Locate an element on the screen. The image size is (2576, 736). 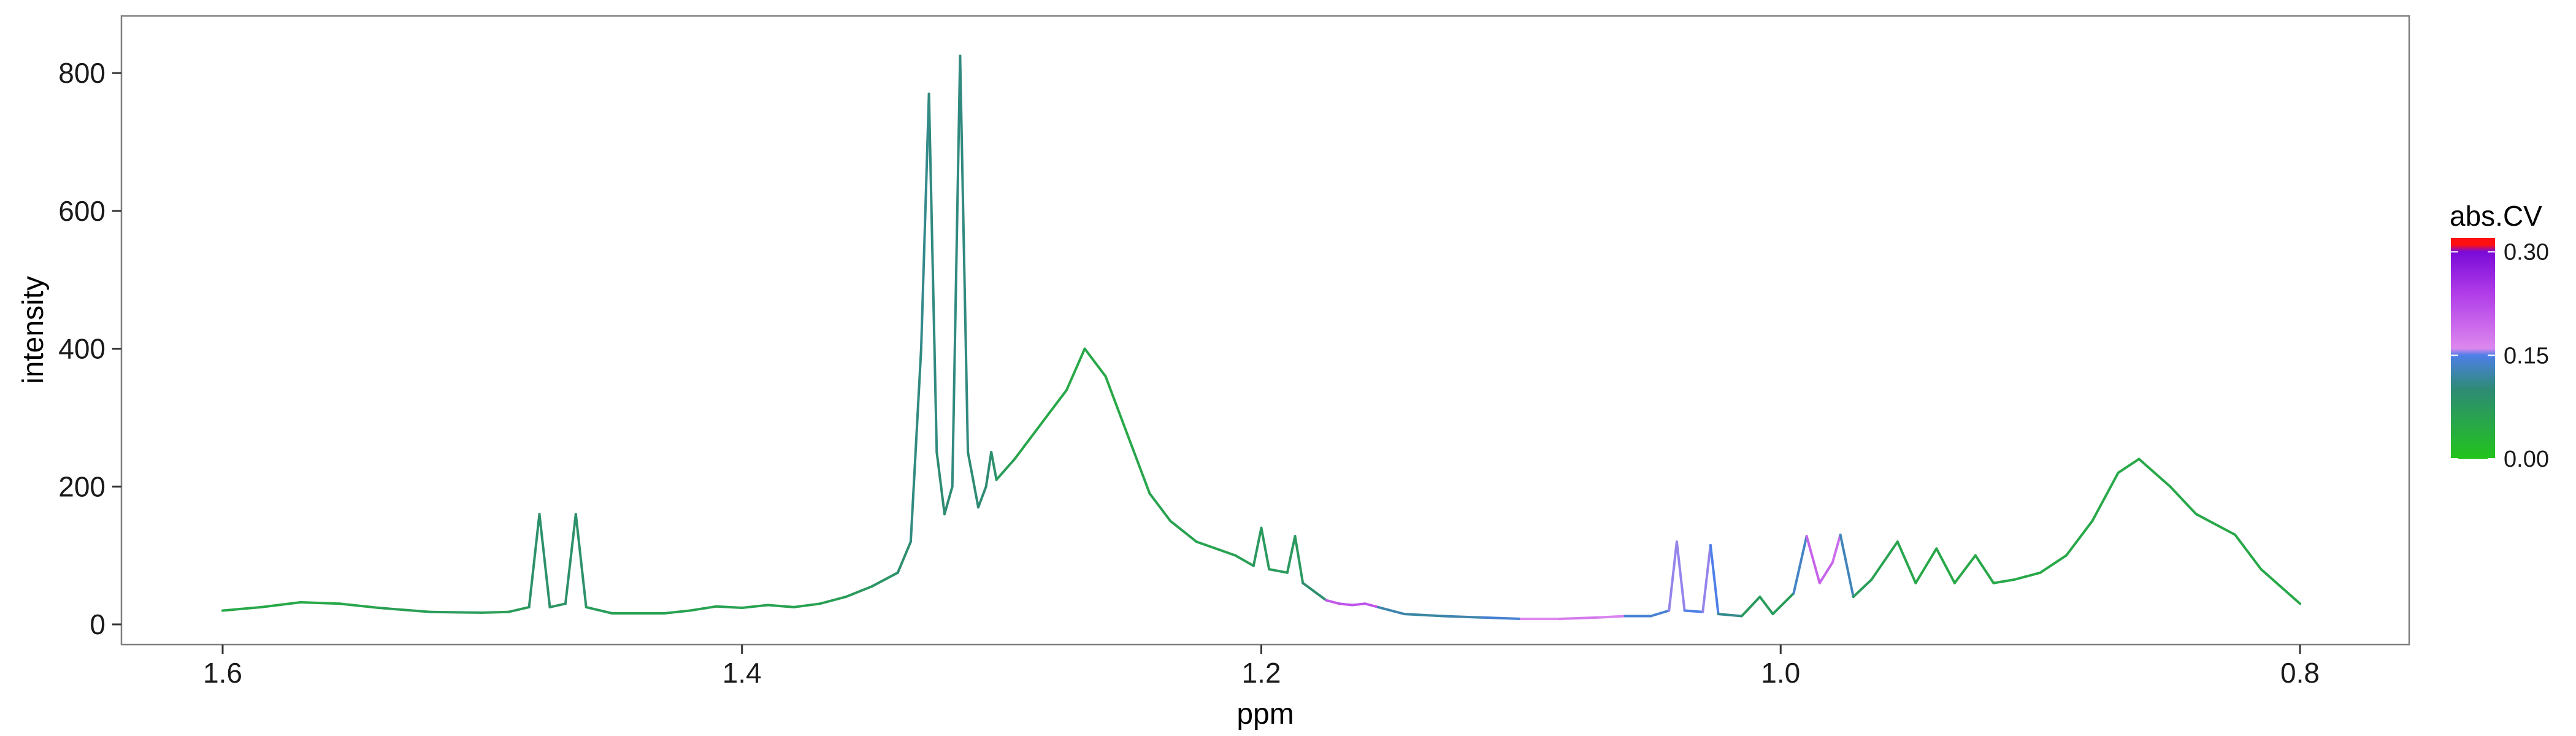
y-axis: 0 200 400 600 800 is located at coordinates (89, 348).